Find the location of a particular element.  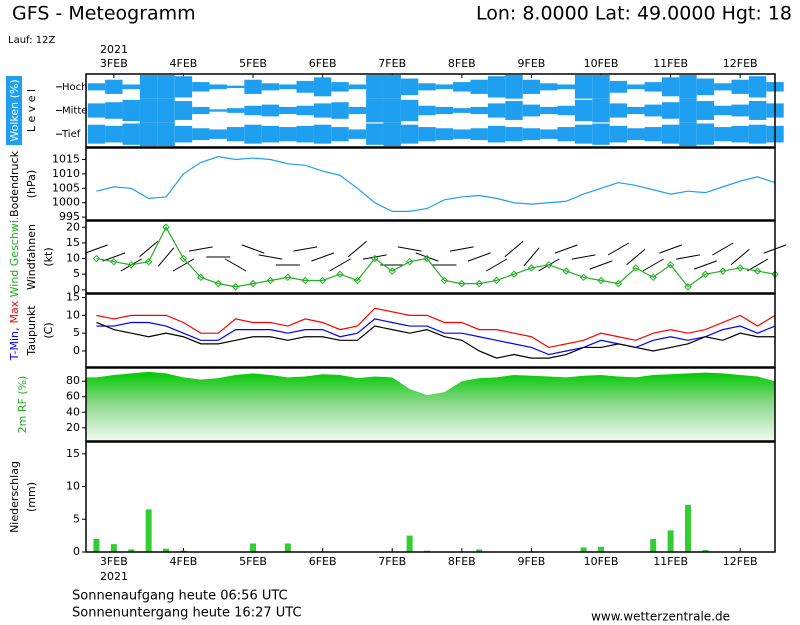

y-axis-label: Wolken (%) is located at coordinates (14, 110).